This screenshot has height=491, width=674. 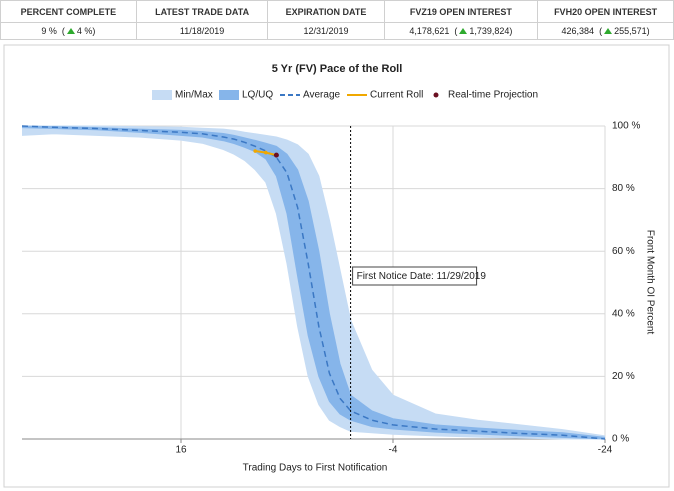 I want to click on annotation-text: First Notice Date: 11/29/2019, so click(x=422, y=276).